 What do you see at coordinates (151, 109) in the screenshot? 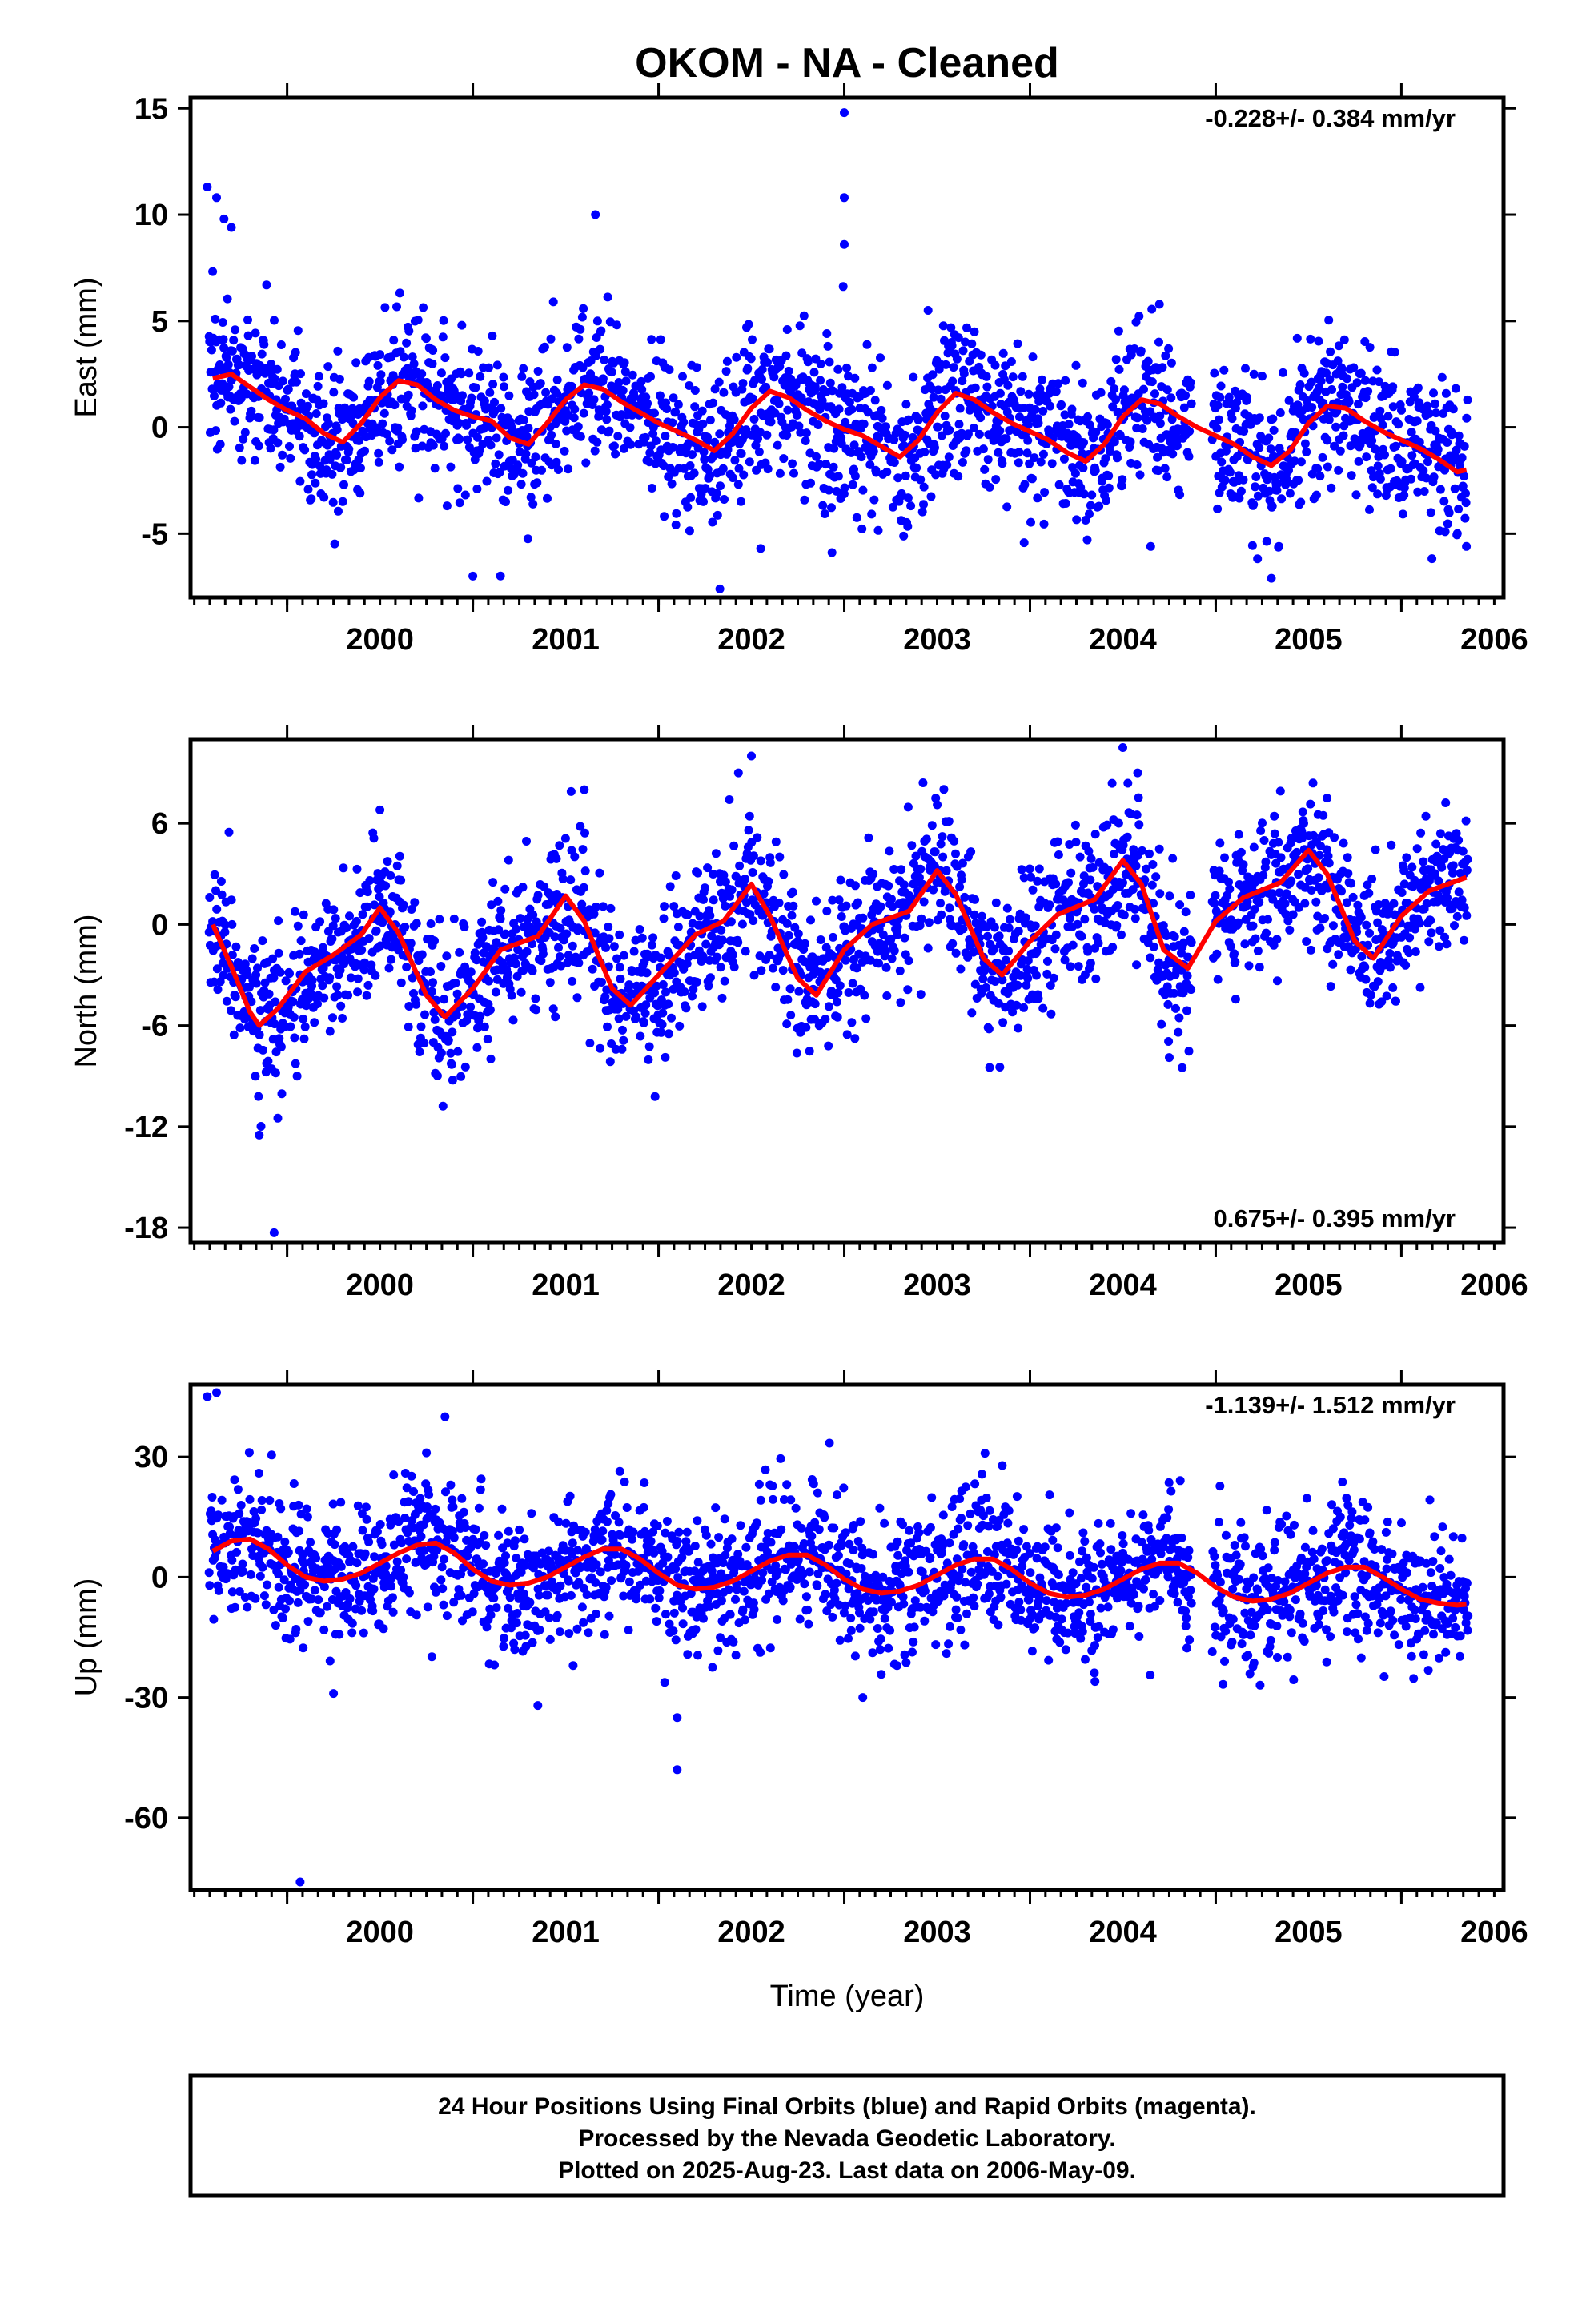
I see `y-tick-label: 15` at bounding box center [151, 109].